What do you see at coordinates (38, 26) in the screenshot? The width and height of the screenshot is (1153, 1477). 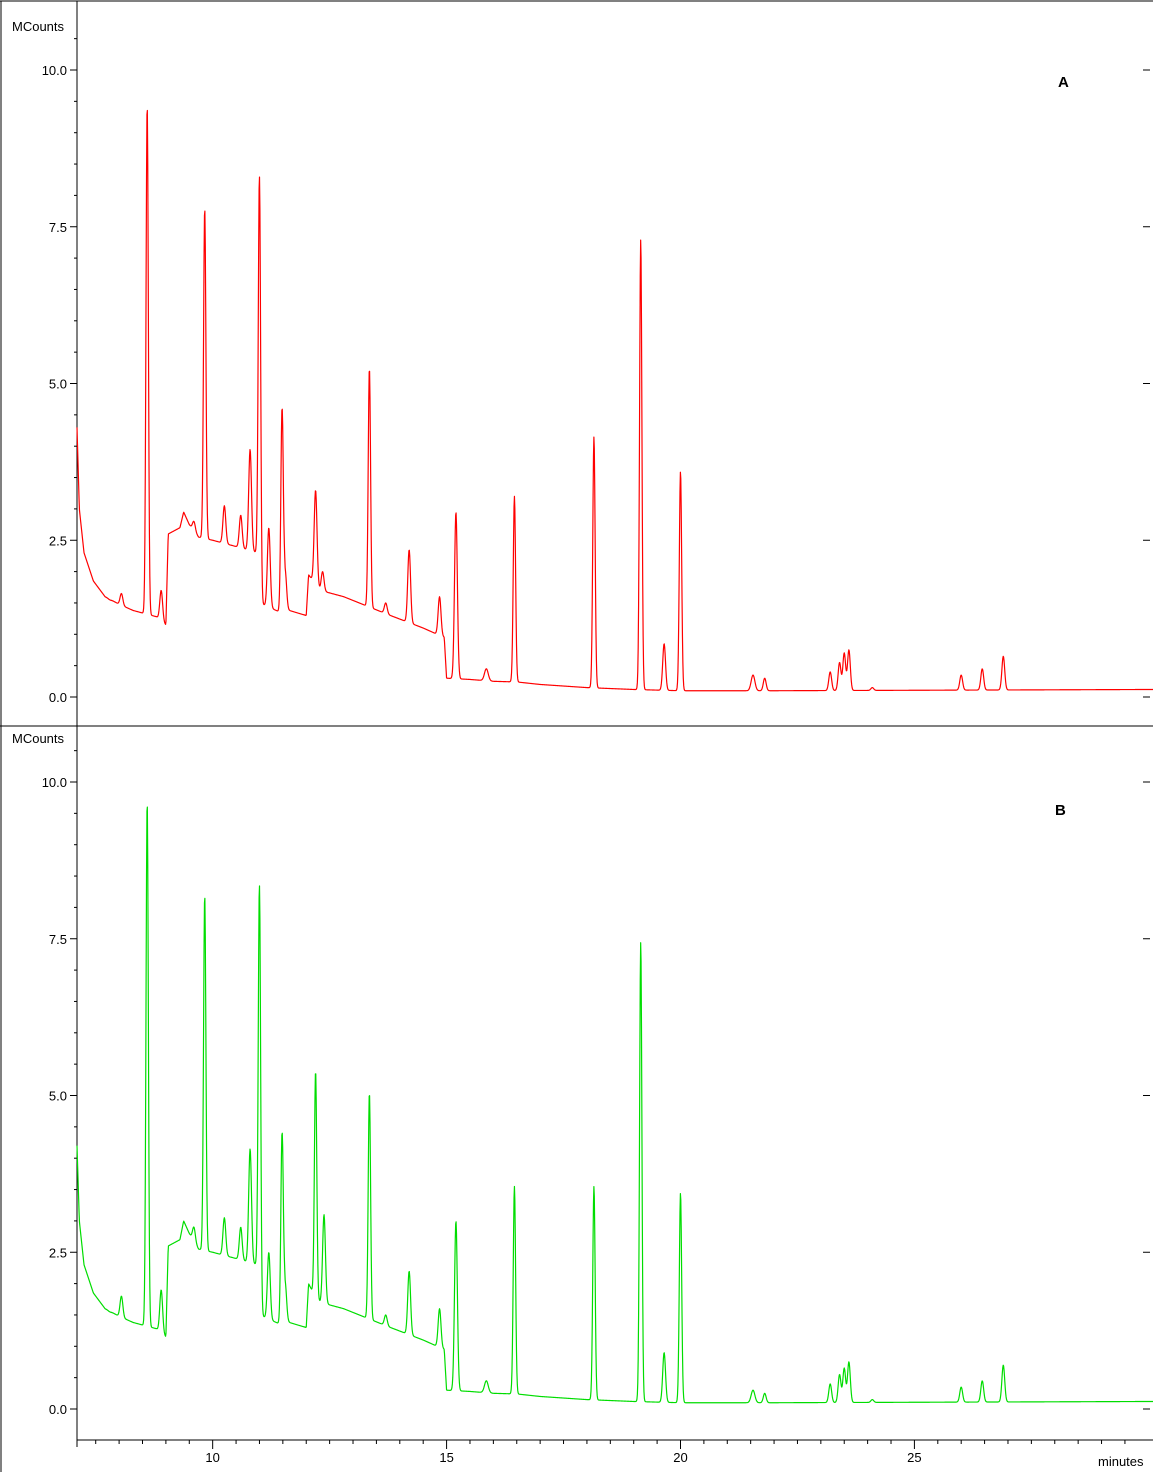 I see `panel-a-ylabel: MCounts` at bounding box center [38, 26].